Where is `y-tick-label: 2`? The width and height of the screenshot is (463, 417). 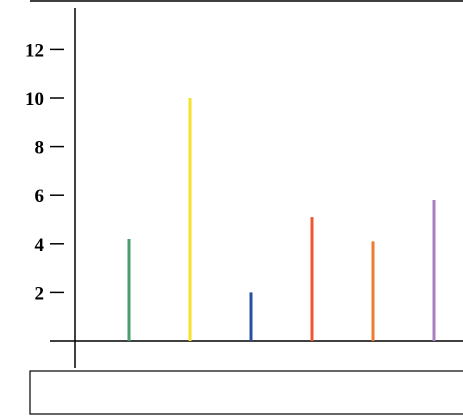 y-tick-label: 2 is located at coordinates (40, 293).